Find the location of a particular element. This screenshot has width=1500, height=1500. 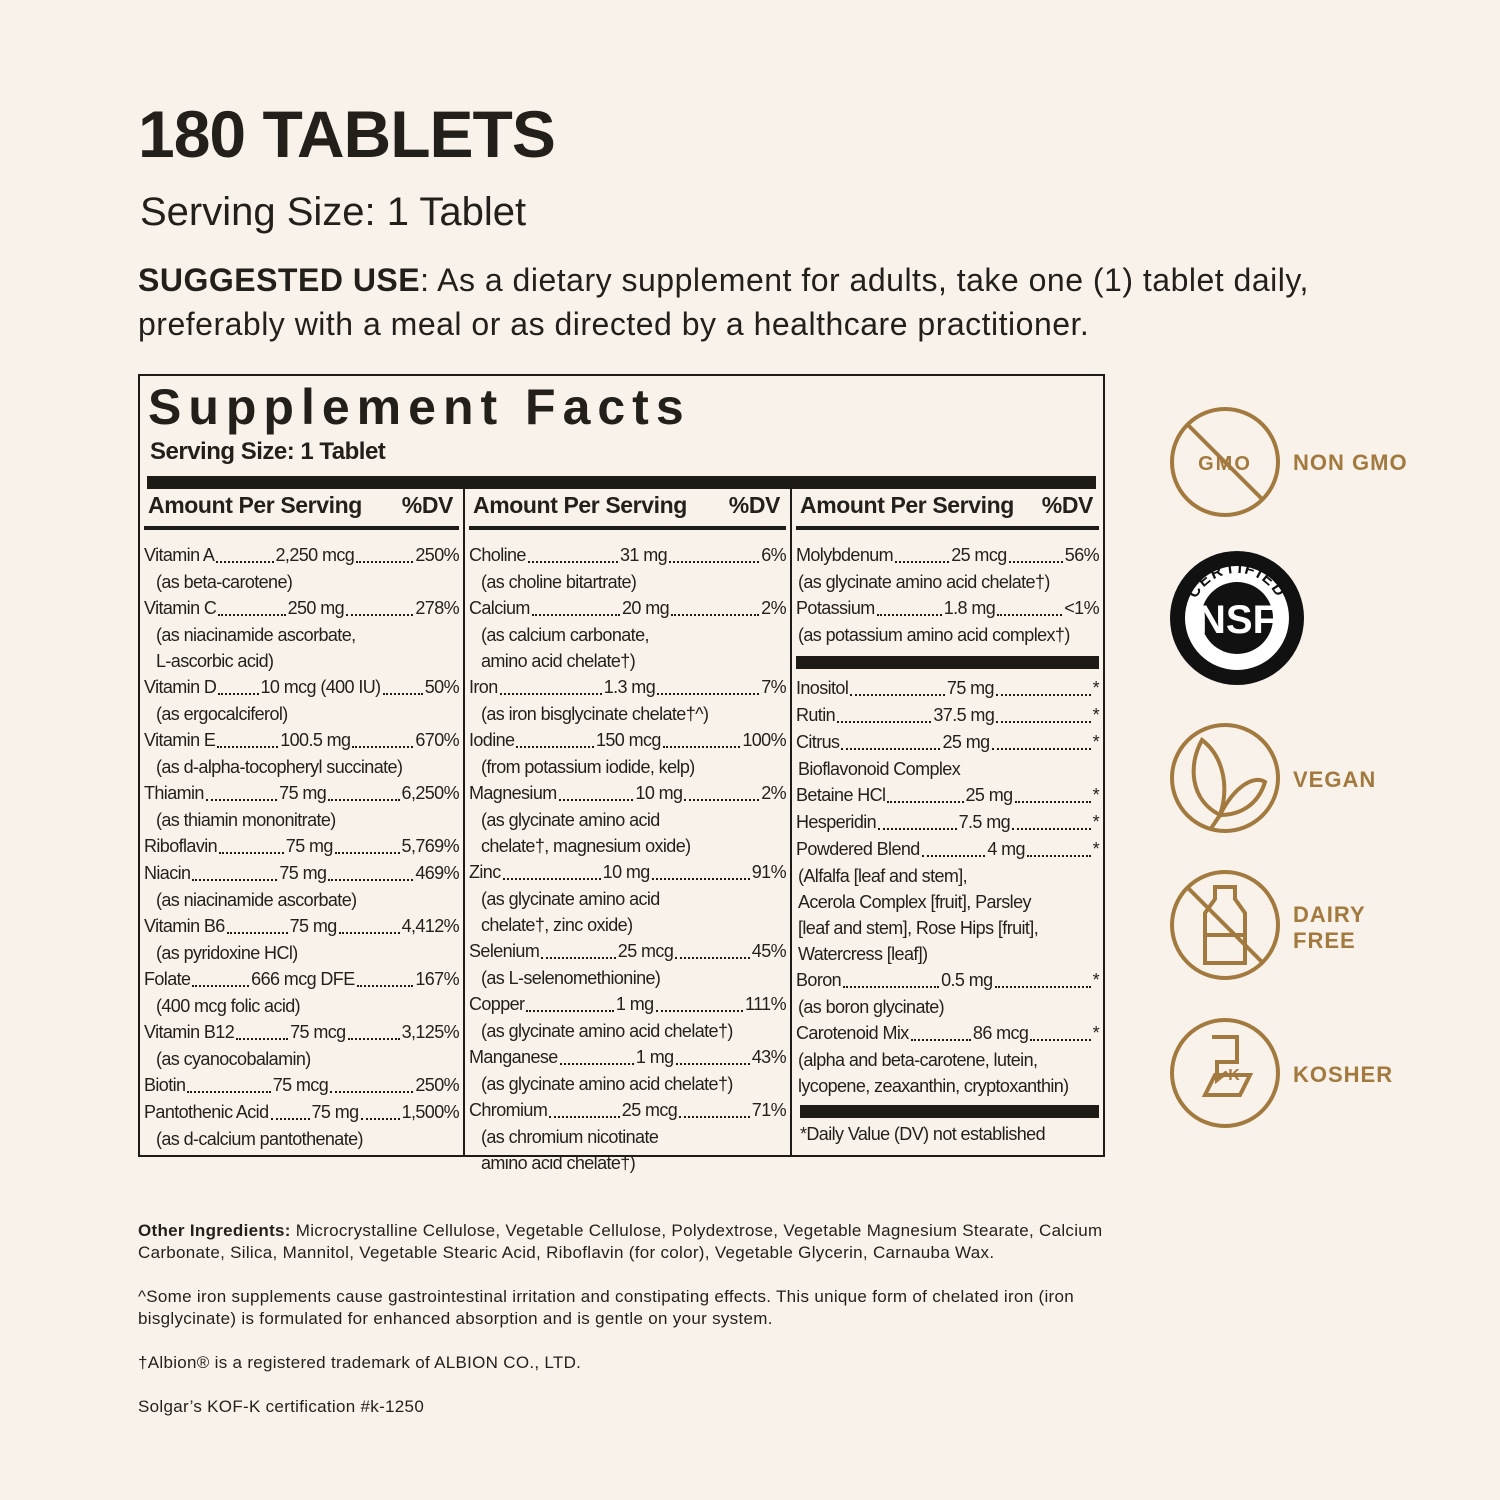

nutrient-dv: 4,412% is located at coordinates (430, 926).